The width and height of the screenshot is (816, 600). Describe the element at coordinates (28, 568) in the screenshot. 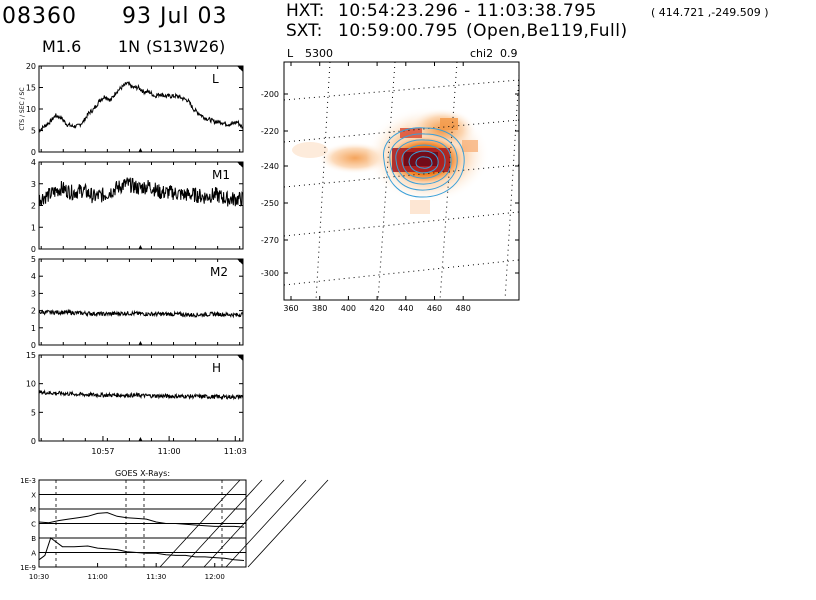

I see `goes-y-label: 1E-9` at that location.